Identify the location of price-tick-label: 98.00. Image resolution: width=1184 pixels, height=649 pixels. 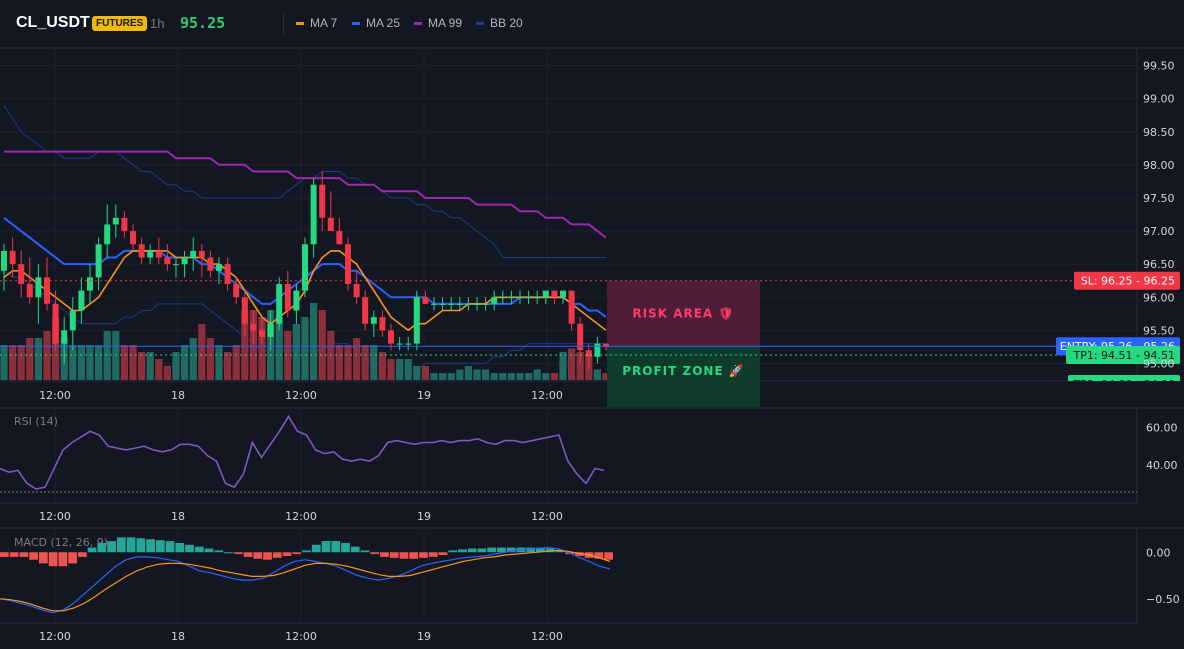
(1159, 165).